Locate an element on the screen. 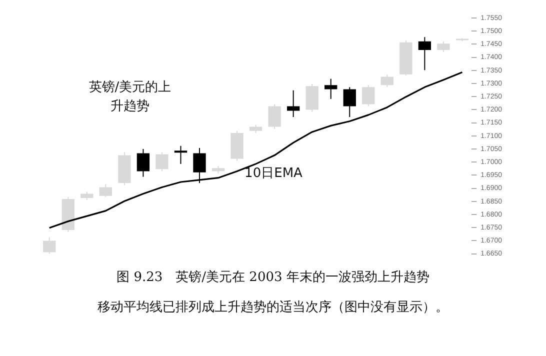 This screenshot has width=546, height=356. text: 移动平均线已排列成上升趋势的适当次序（图中没有显示）。 is located at coordinates (273, 308).